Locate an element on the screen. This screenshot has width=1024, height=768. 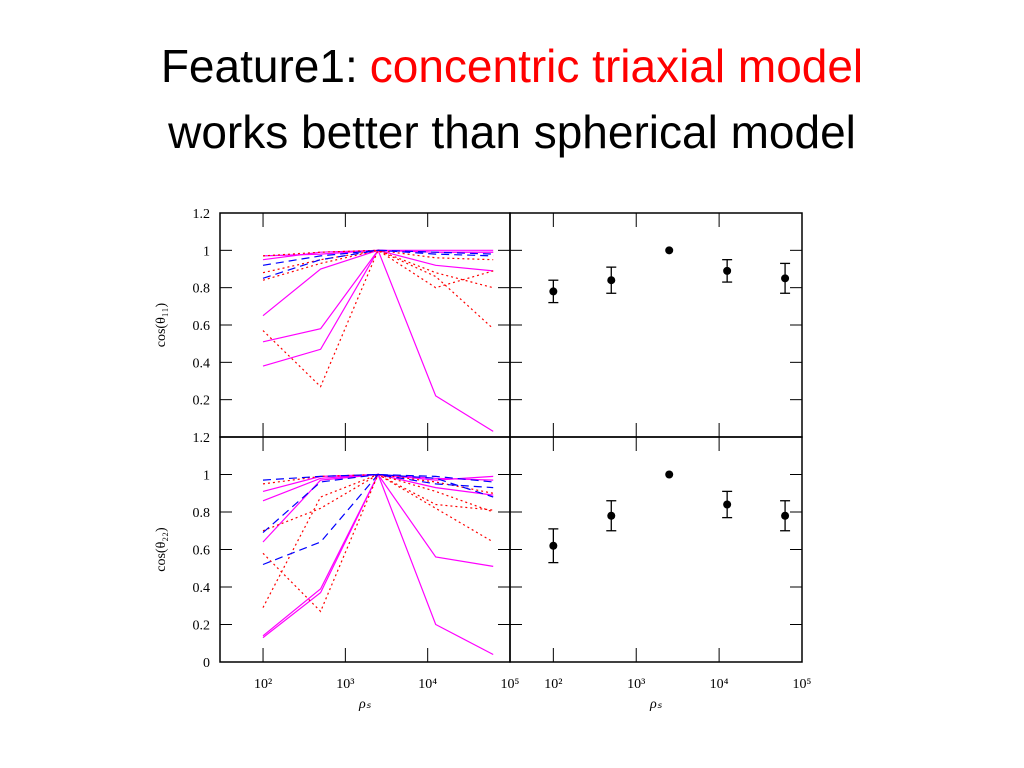
title-highlight: concentric triaxial model is located at coordinates (616, 66).